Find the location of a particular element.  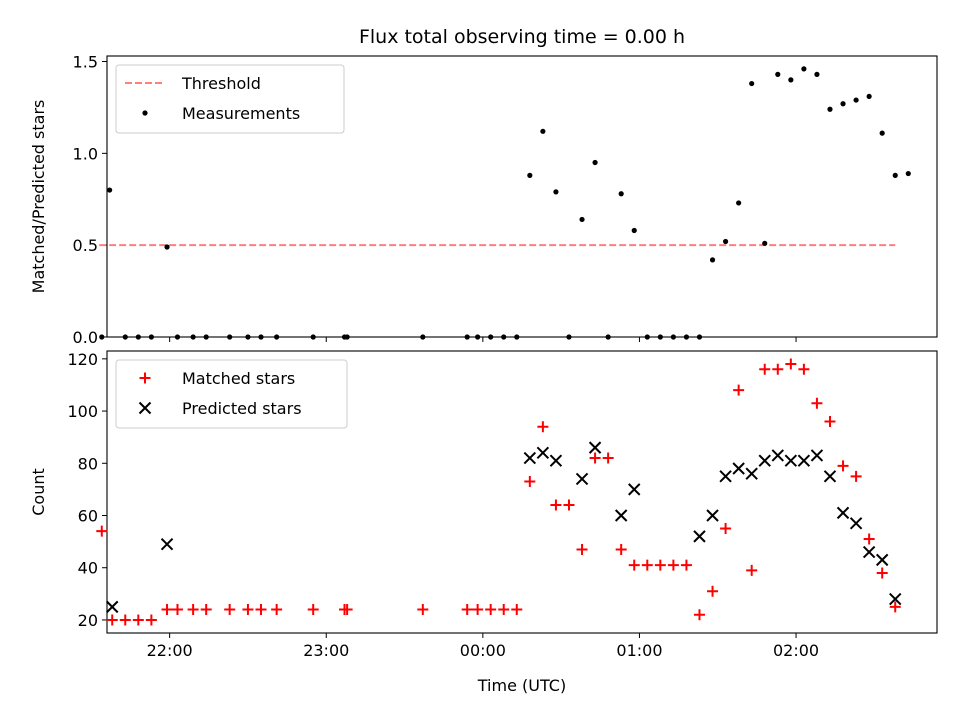

x-tick-label: 23:00 is located at coordinates (326, 650).